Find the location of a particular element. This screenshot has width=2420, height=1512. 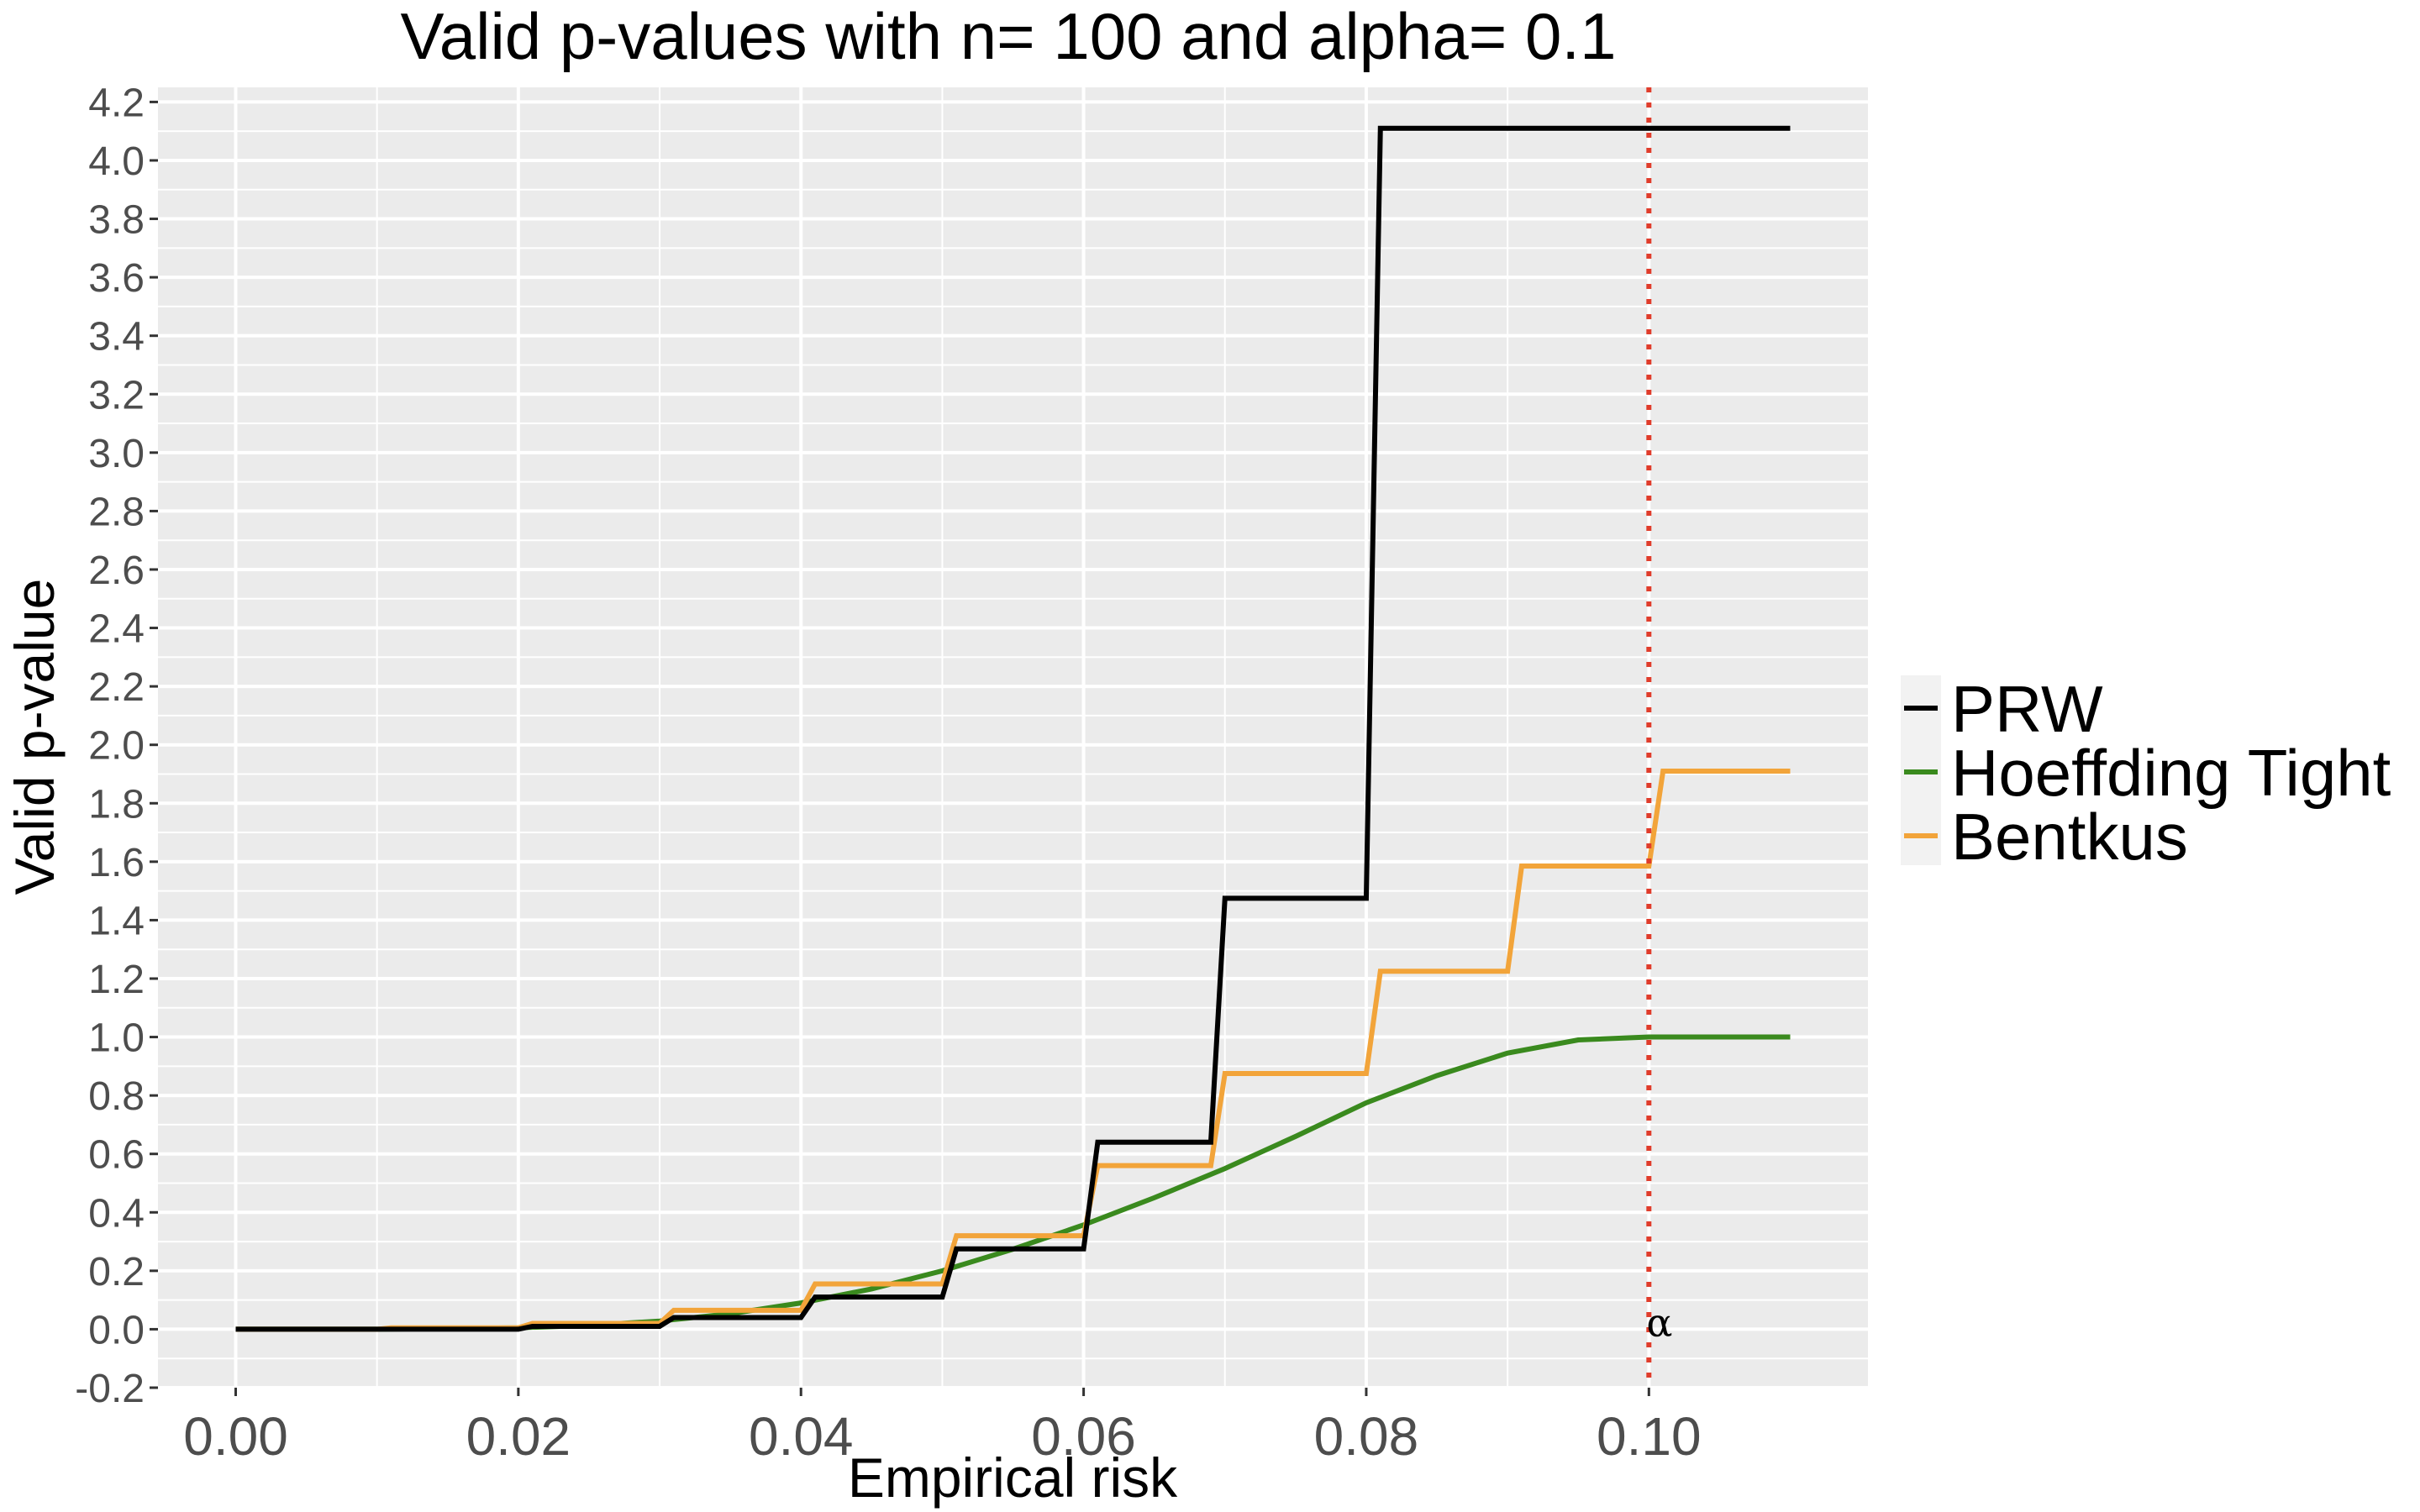

y-tick-label: 4.2 is located at coordinates (116, 103).